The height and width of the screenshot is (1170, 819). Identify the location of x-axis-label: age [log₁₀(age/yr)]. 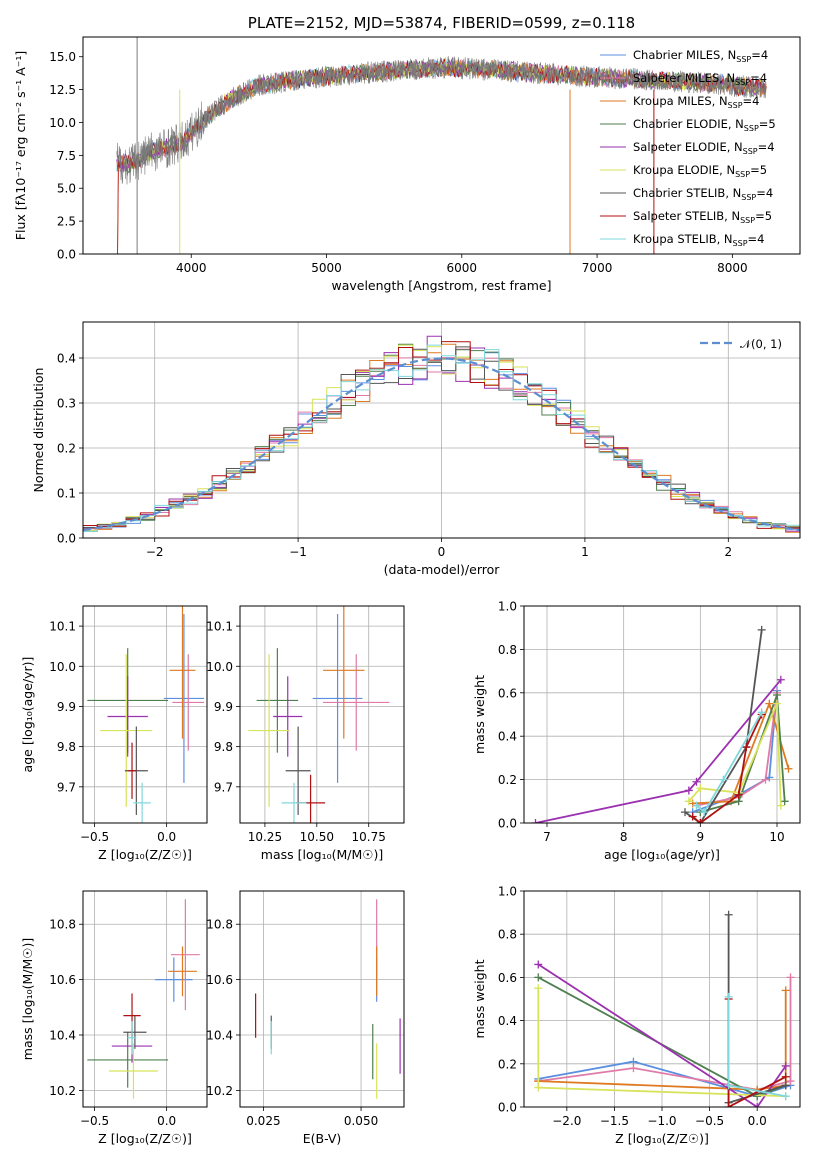
(662, 854).